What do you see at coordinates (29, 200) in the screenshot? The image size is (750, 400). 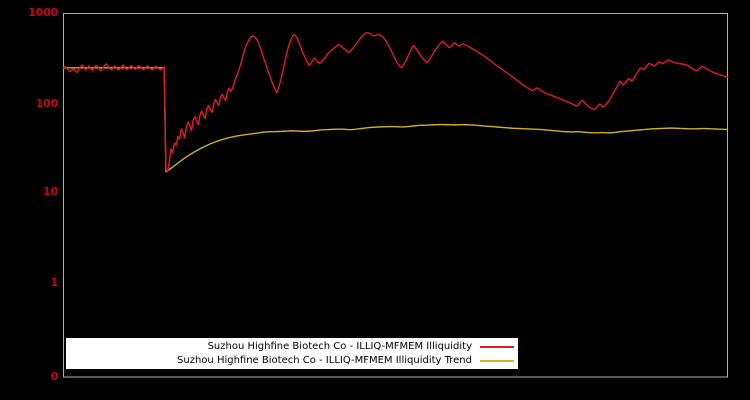 I see `y-axis-tick-labels: 1000 100 10 1 0` at bounding box center [29, 200].